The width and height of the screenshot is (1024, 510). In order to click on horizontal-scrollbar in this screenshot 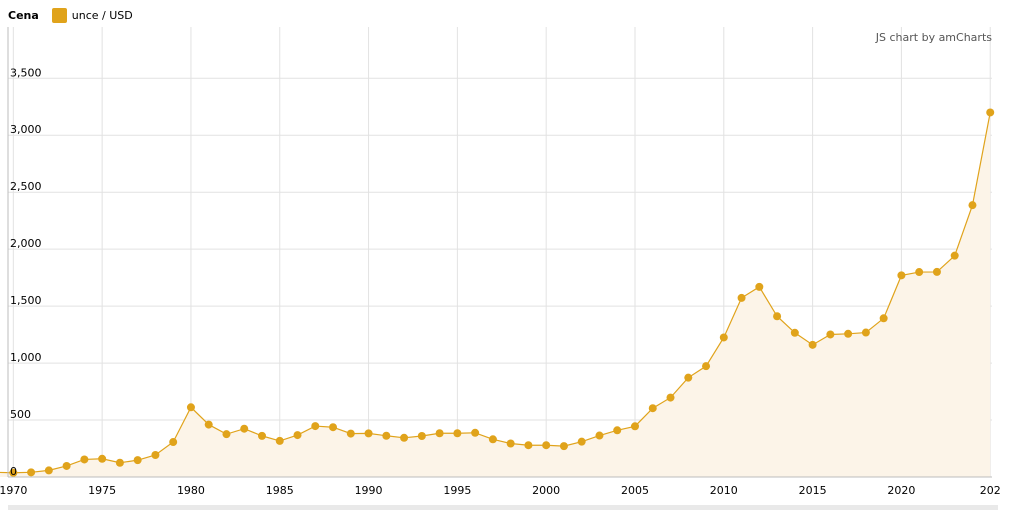, I will do `click(503, 507)`.